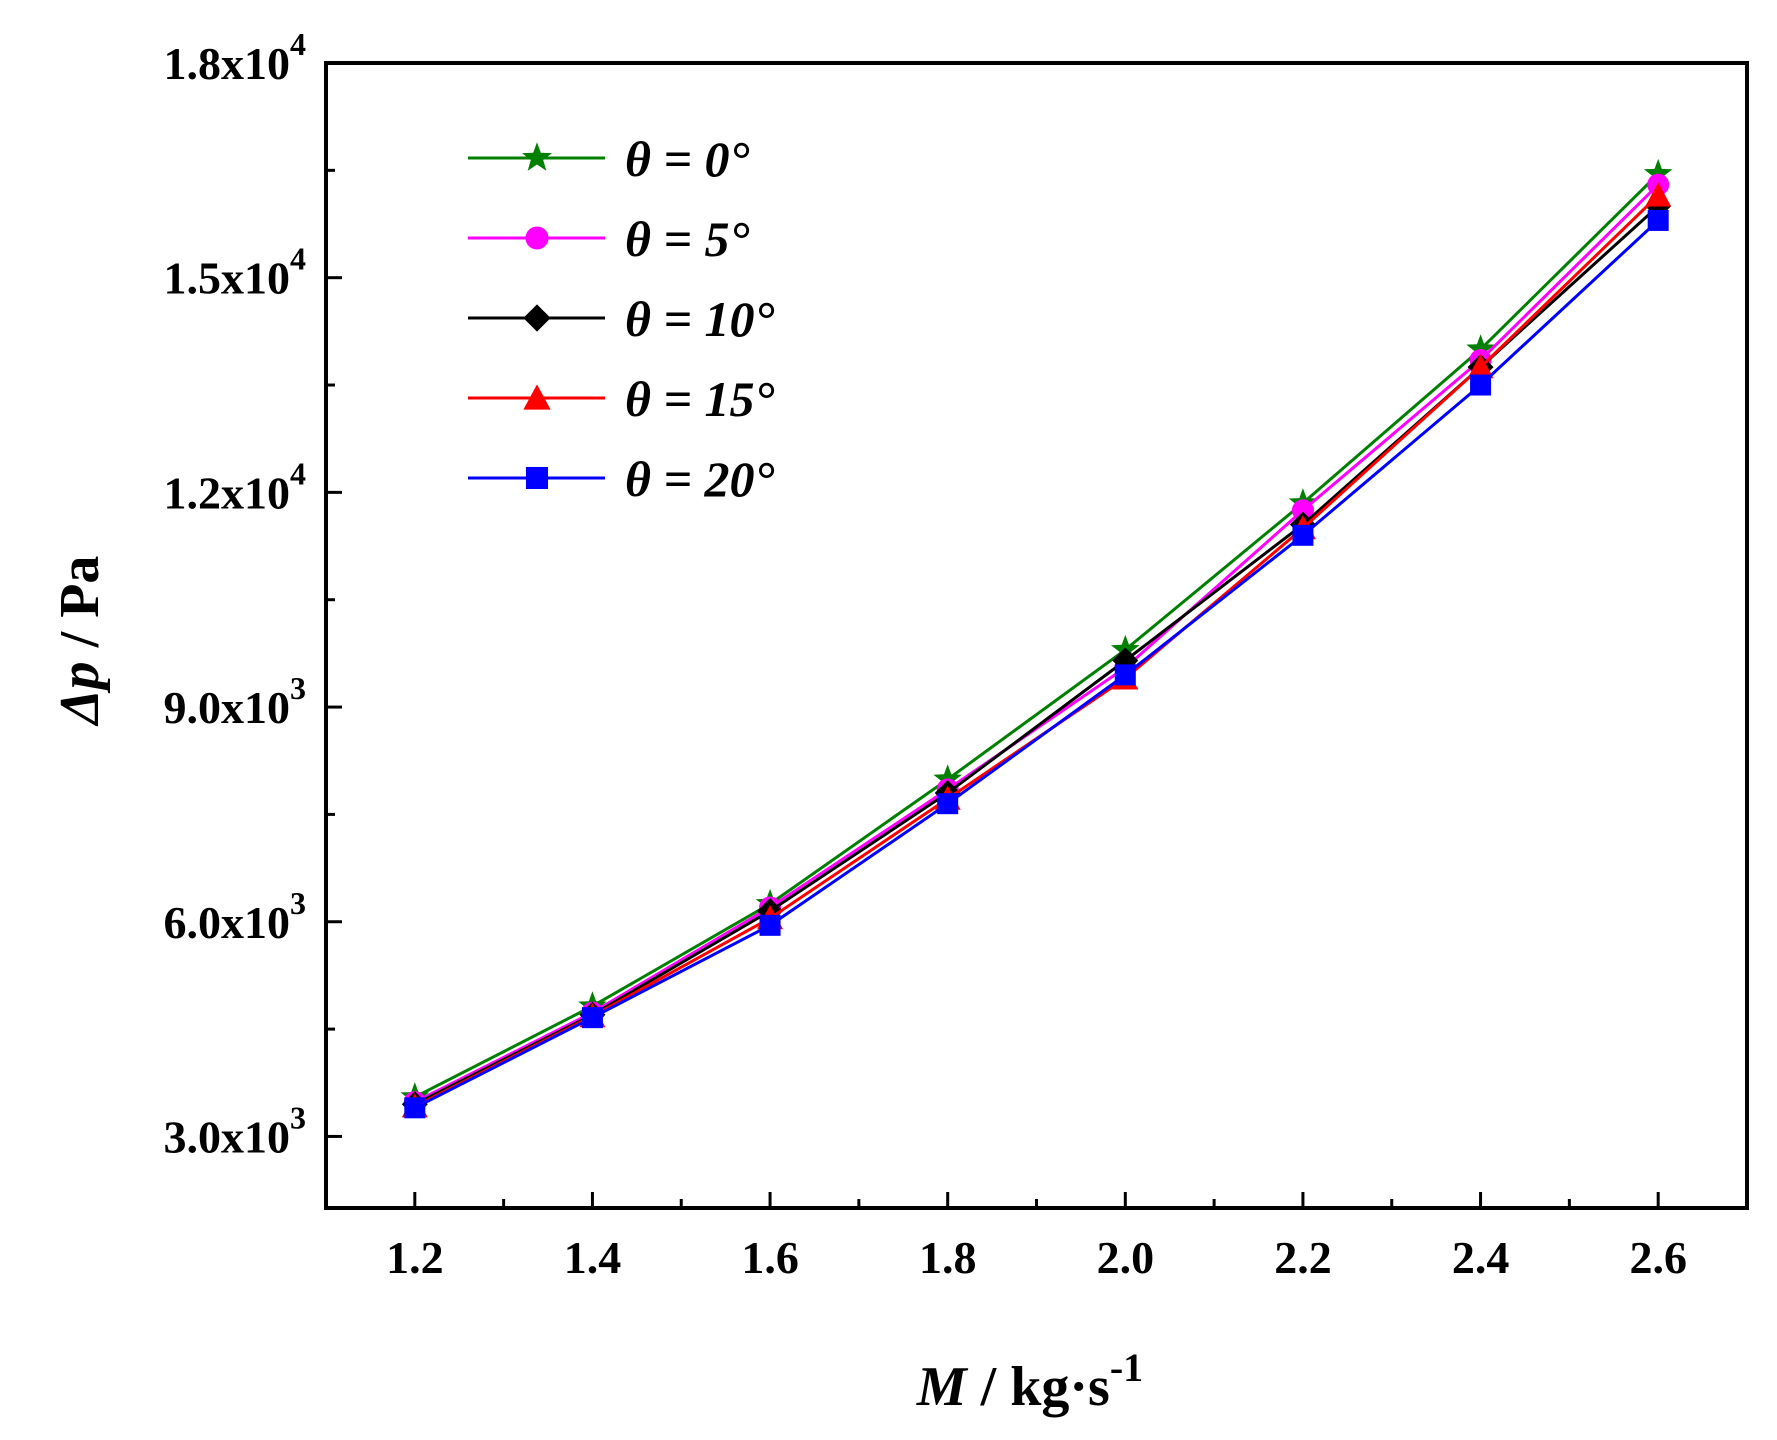 Image resolution: width=1777 pixels, height=1440 pixels. Describe the element at coordinates (80, 609) in the screenshot. I see `y-axis-unit: / Pa` at that location.